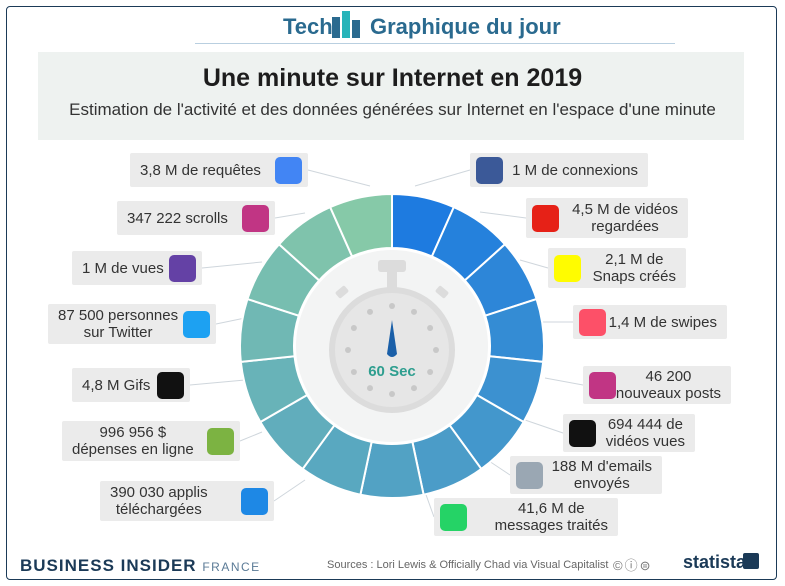 This screenshot has height=586, width=785. I want to click on header-divider, so click(435, 43).